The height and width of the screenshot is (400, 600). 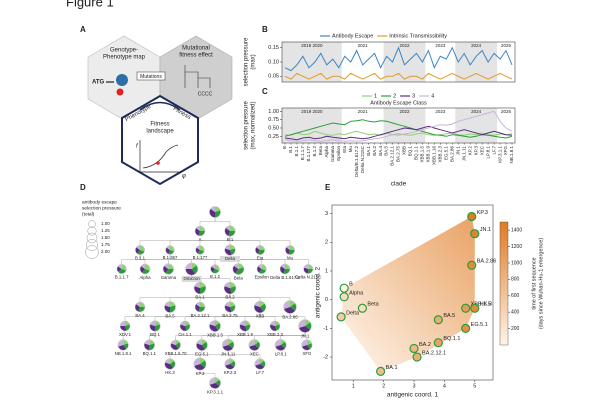 I want to click on x-tick-label: EG.5.1, so click(x=445, y=153).